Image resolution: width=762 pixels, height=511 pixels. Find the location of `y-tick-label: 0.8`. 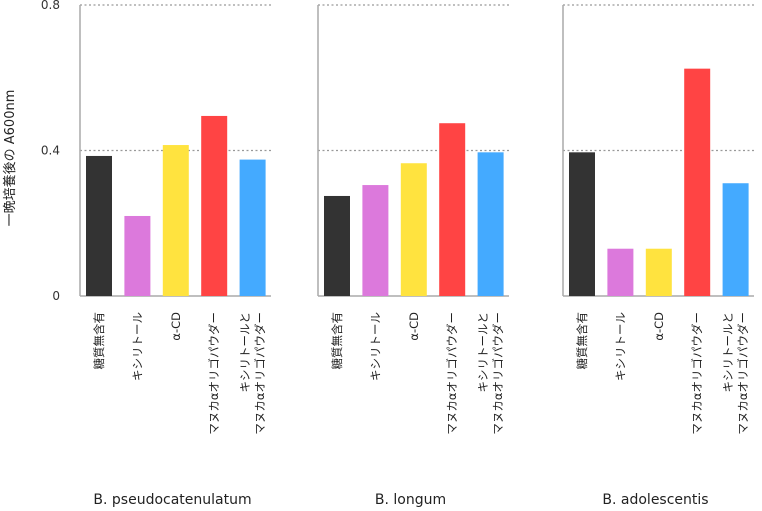

y-tick-label: 0.8 is located at coordinates (50, 6).